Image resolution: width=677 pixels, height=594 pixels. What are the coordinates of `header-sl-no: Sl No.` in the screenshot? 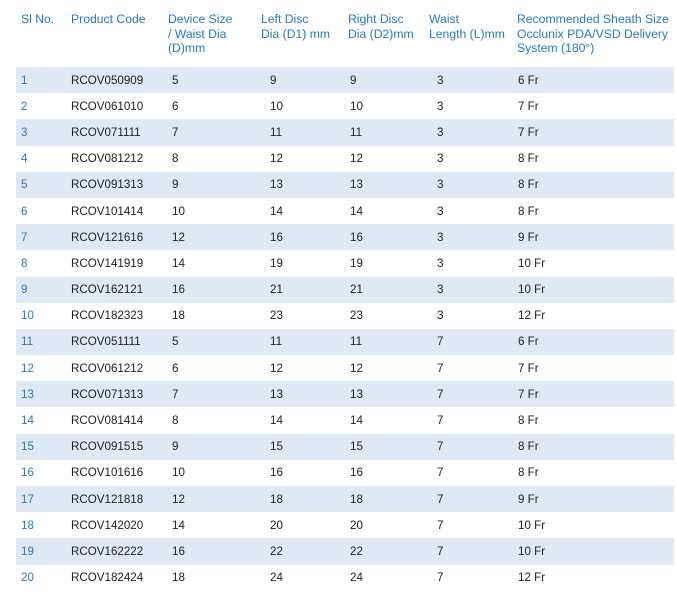 It's located at (38, 19).